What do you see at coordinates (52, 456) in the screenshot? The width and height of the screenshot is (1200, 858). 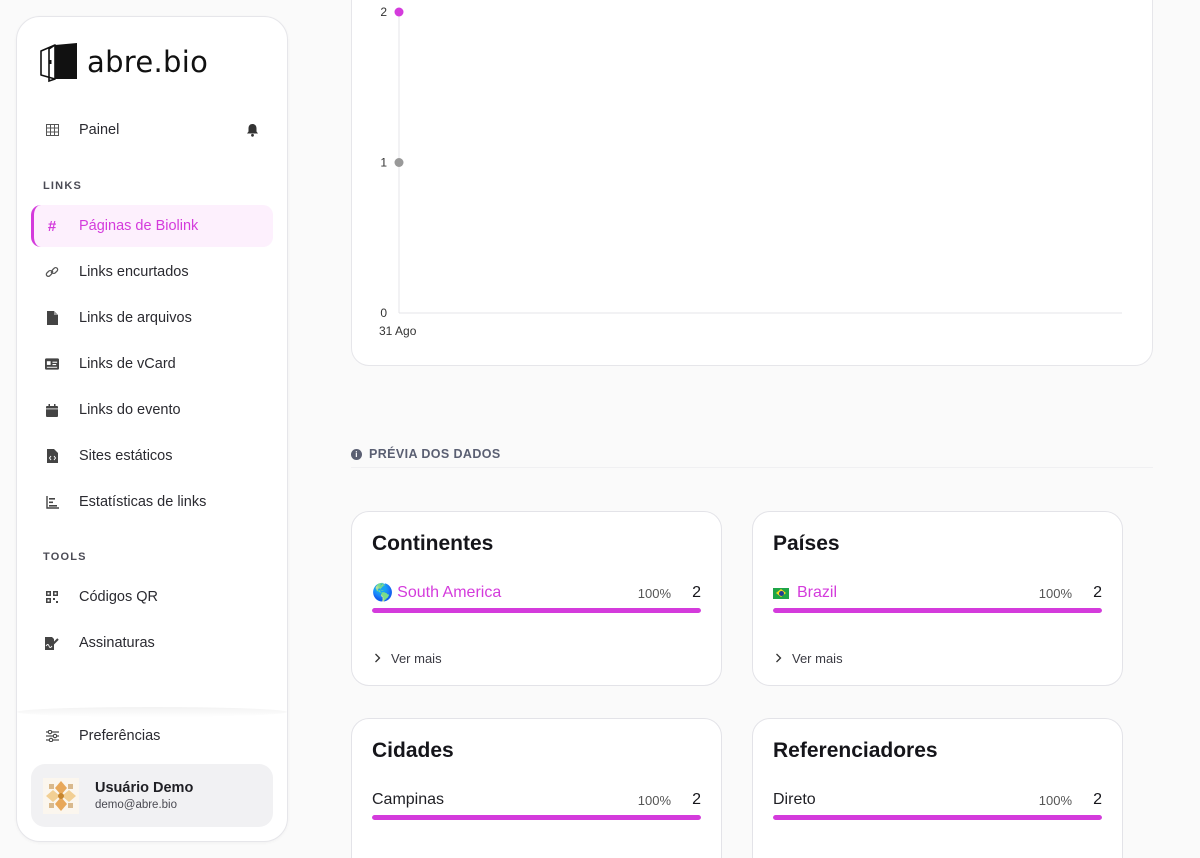 I see `file-code-icon` at bounding box center [52, 456].